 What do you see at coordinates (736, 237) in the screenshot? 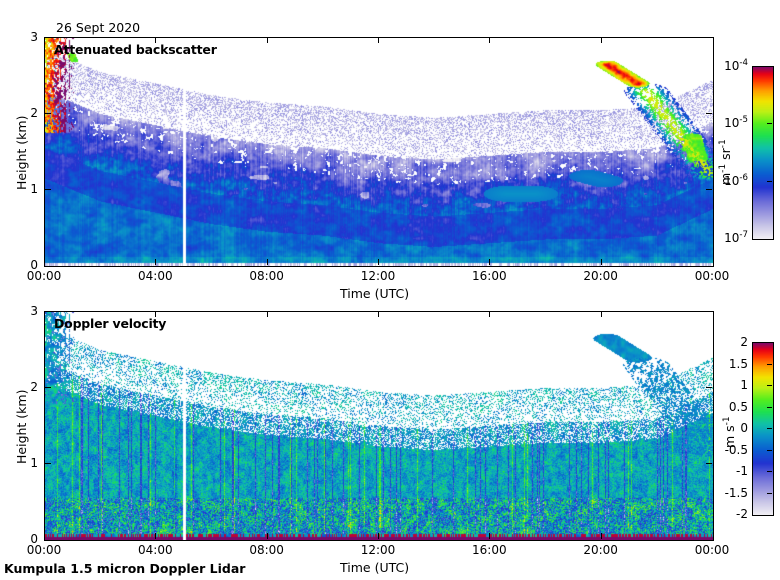
I see `colorbar-tick-label: 10⁻⁷` at bounding box center [736, 237].